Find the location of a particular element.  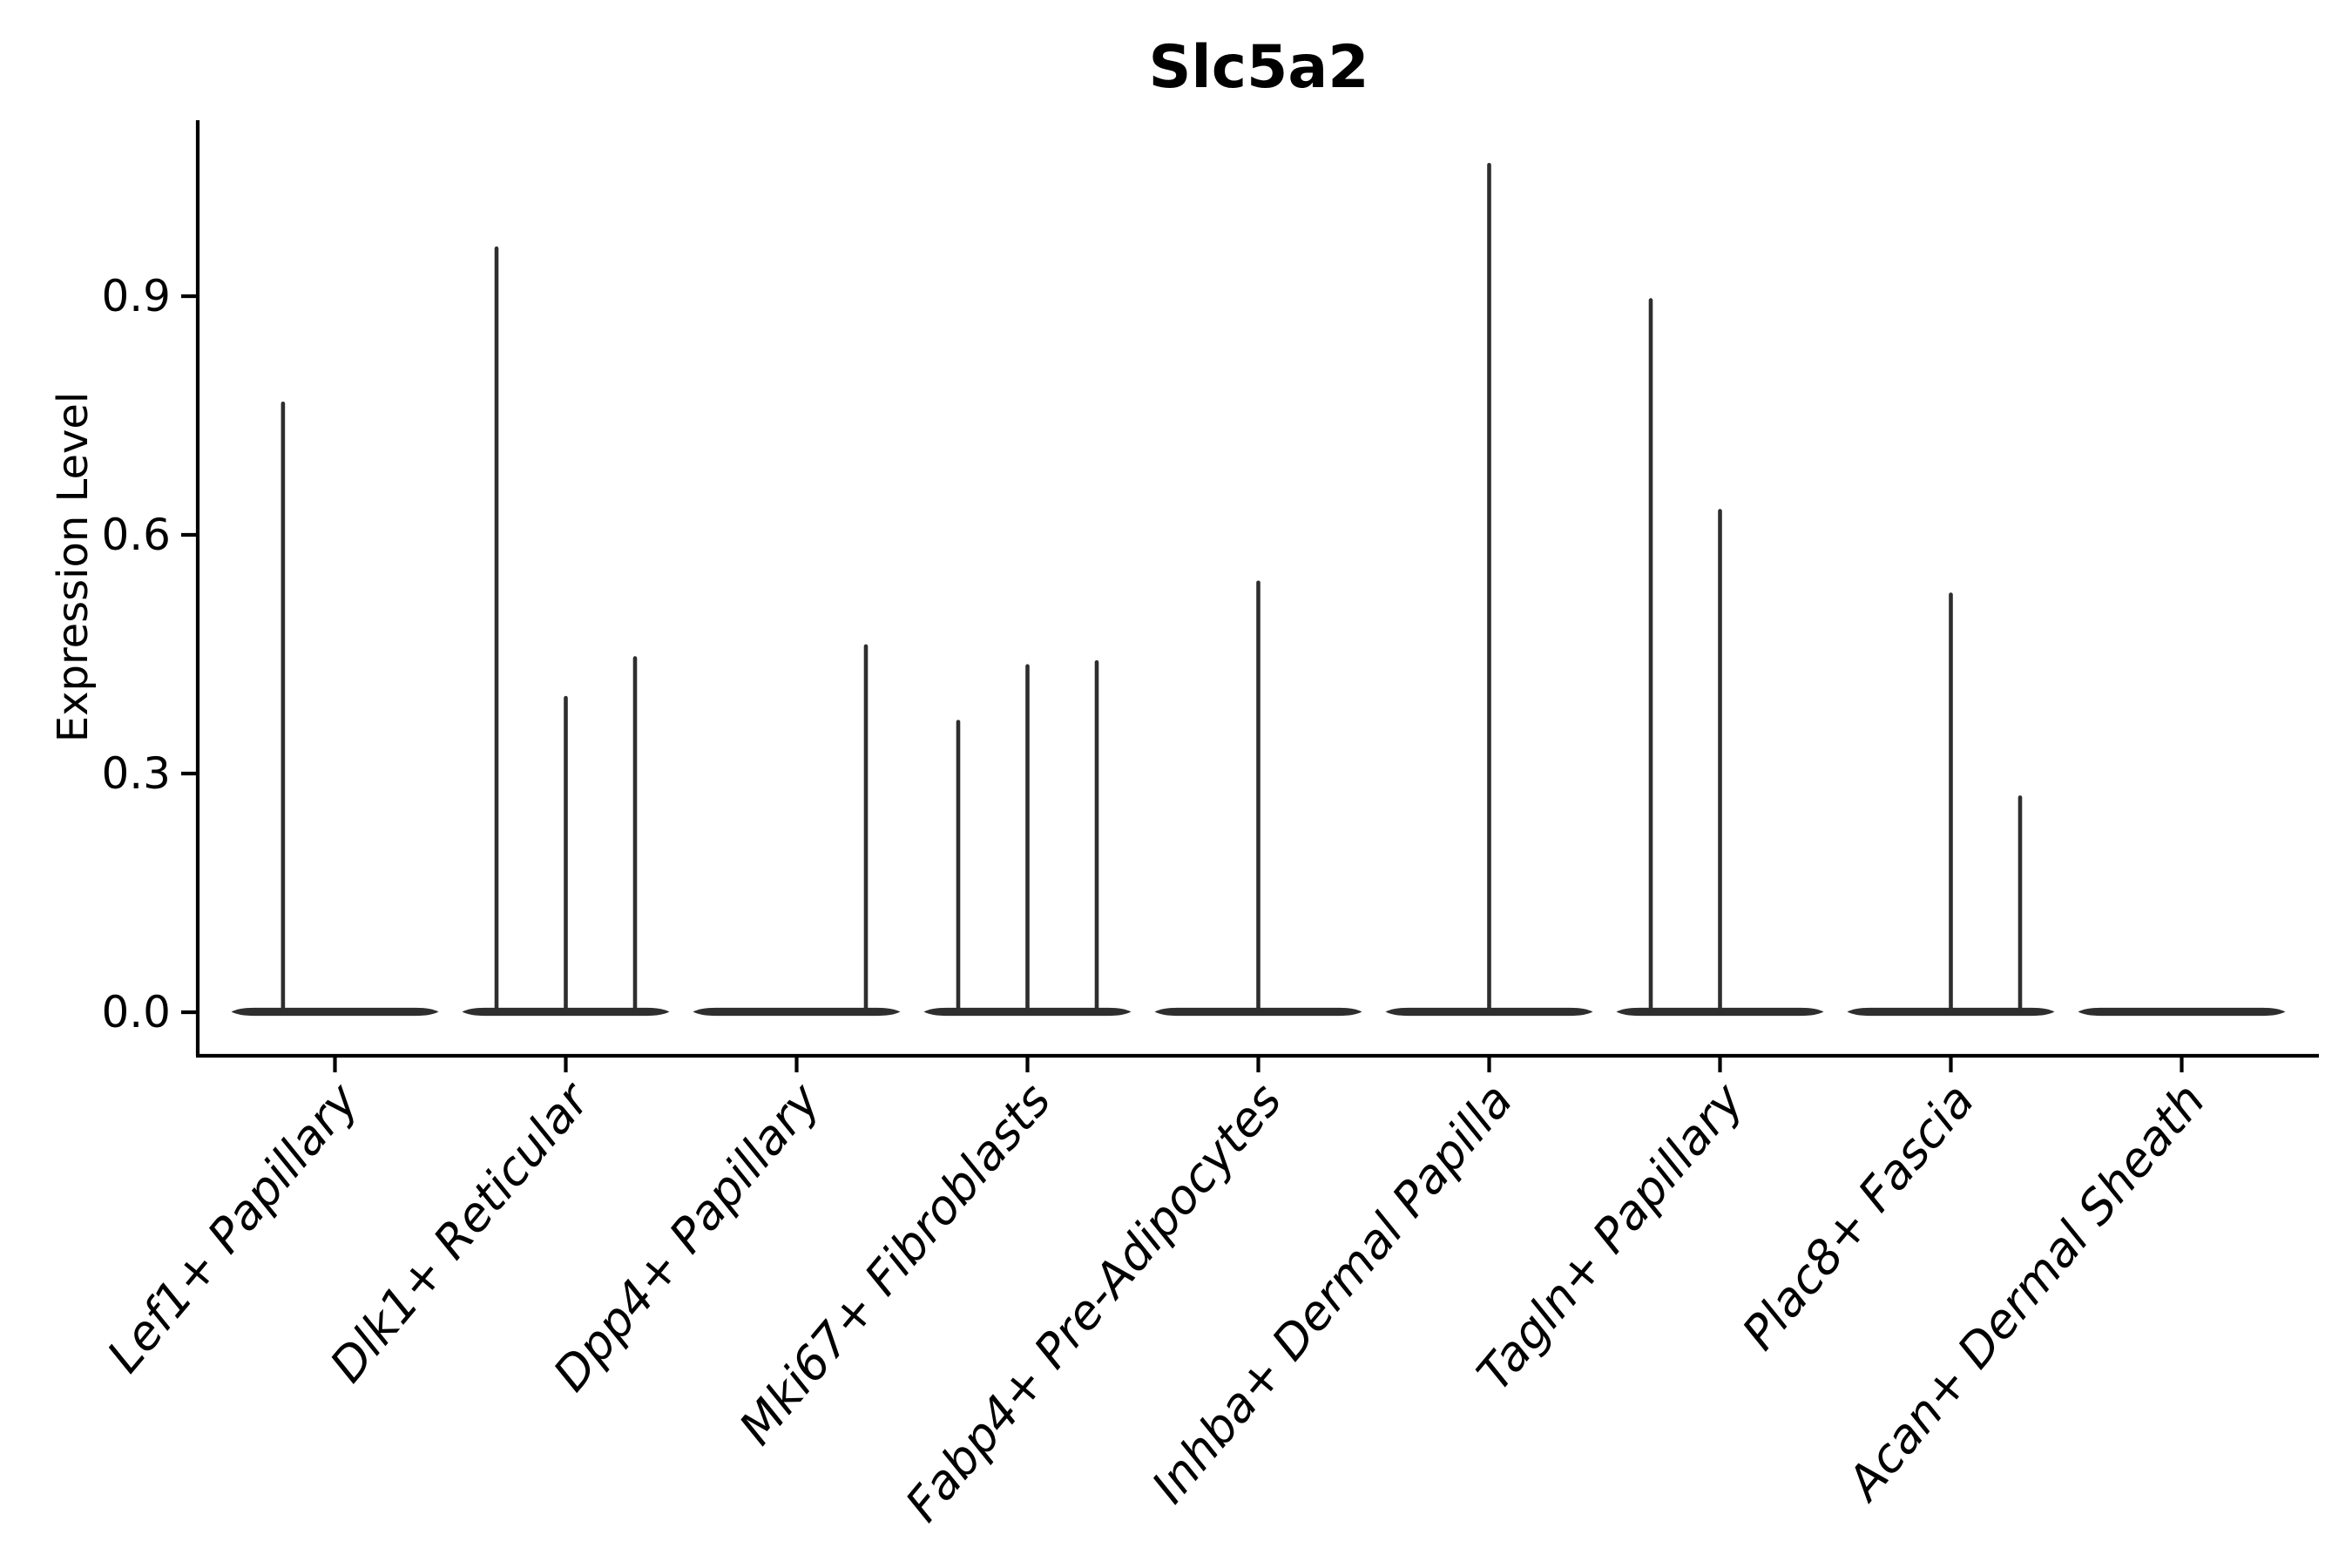

x-category-label: Fabp4+ Pre-Adipocytes is located at coordinates (1093, 1302).